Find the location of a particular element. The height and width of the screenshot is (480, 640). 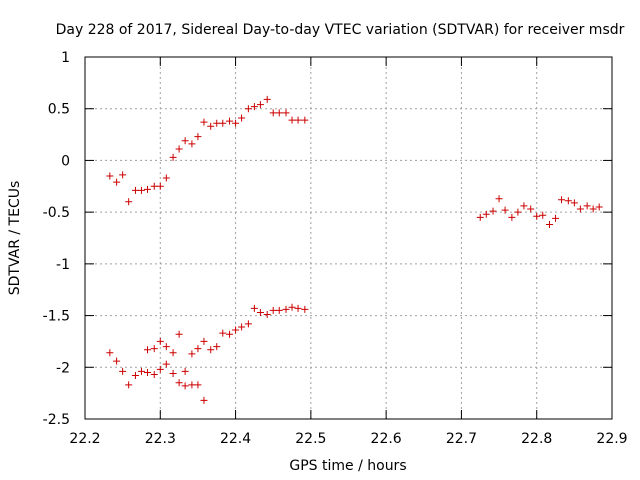

x-tick-label: 22.2 is located at coordinates (84, 439).